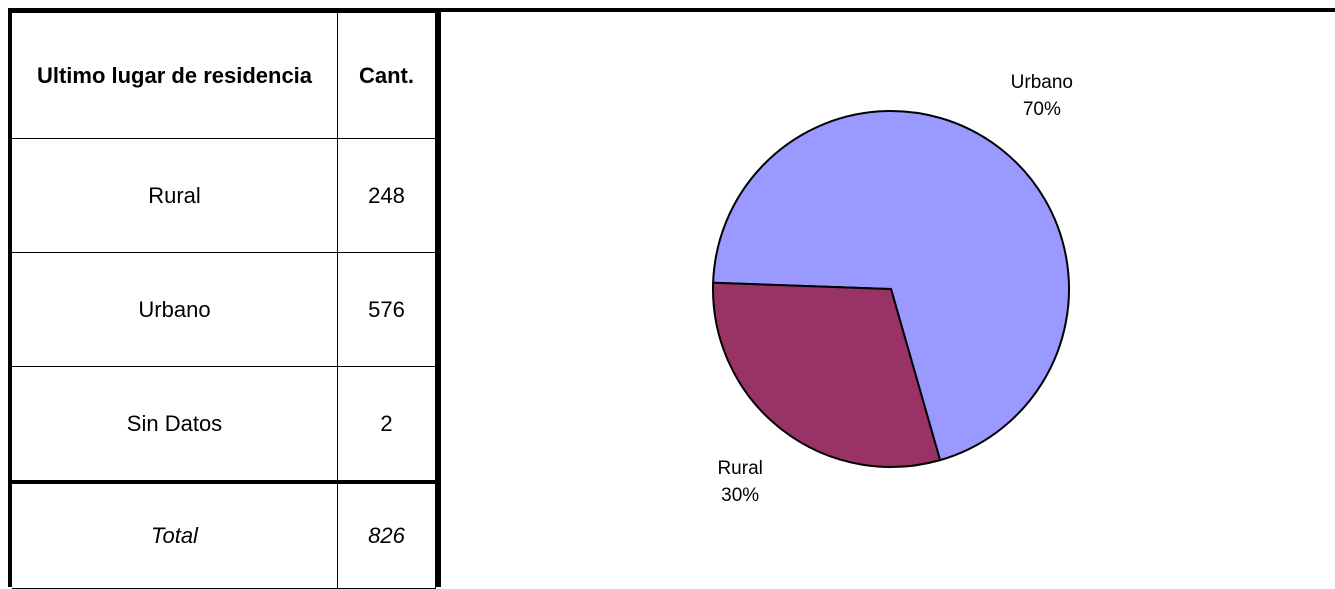 This screenshot has width=1335, height=589. I want to click on pie-slice, so click(827, 374).